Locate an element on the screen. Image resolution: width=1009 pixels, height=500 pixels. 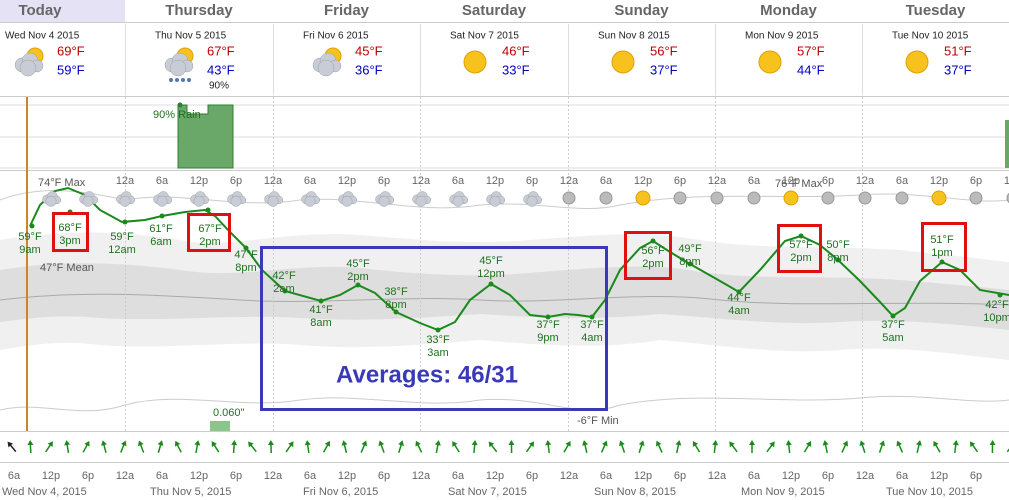
max-annotation: 76°F Max is located at coordinates (799, 184).